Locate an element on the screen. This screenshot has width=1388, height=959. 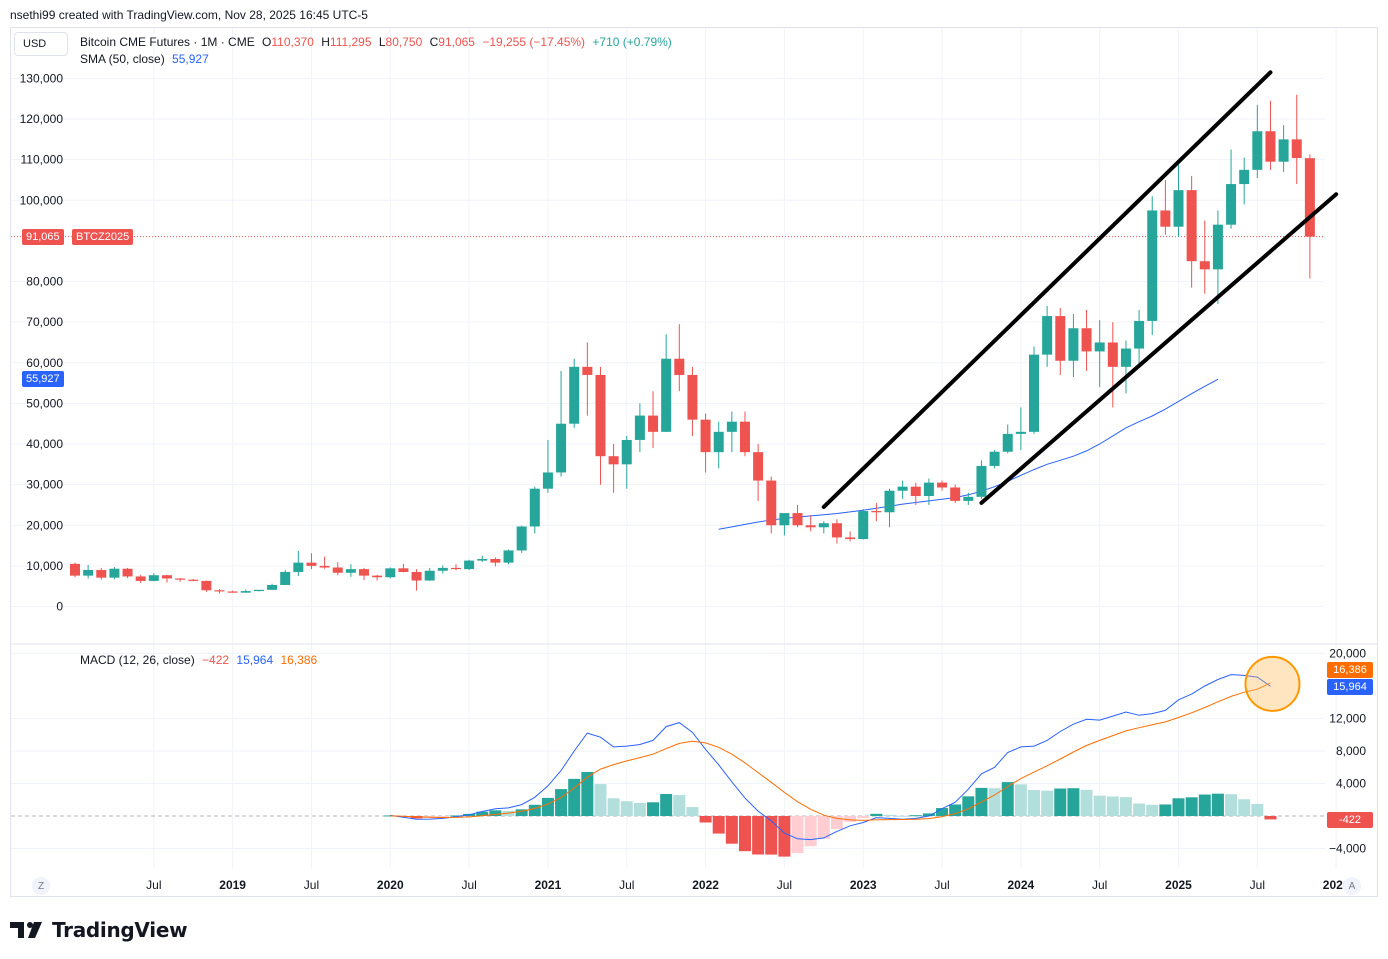
time-axis-label: 2022 is located at coordinates (705, 885).